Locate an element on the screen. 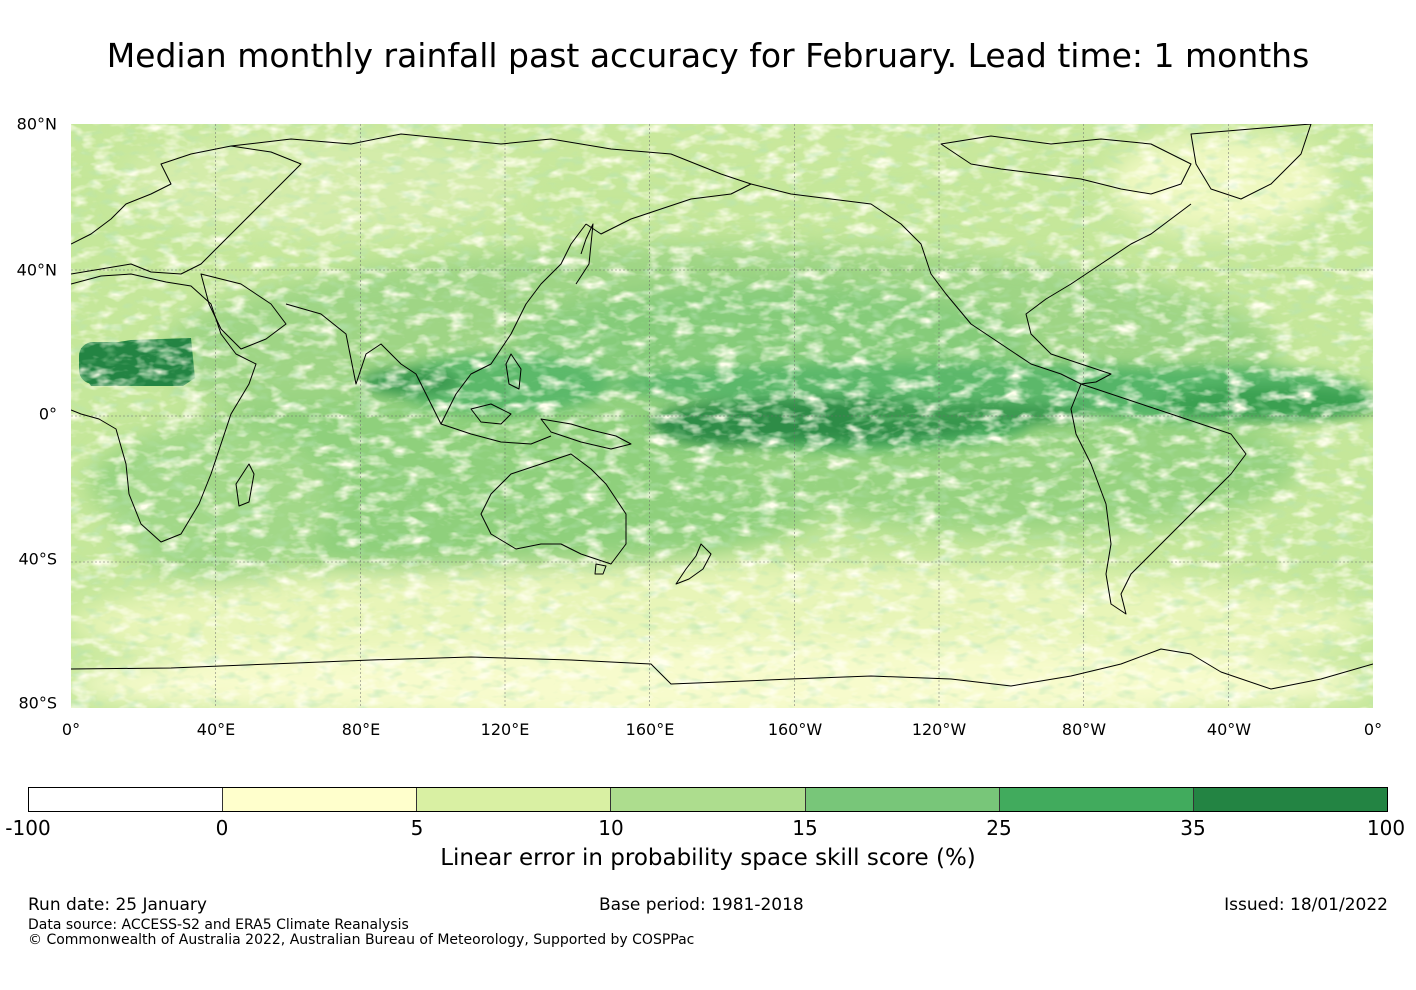  base-period: Base period: 1981-2018 is located at coordinates (701, 905).